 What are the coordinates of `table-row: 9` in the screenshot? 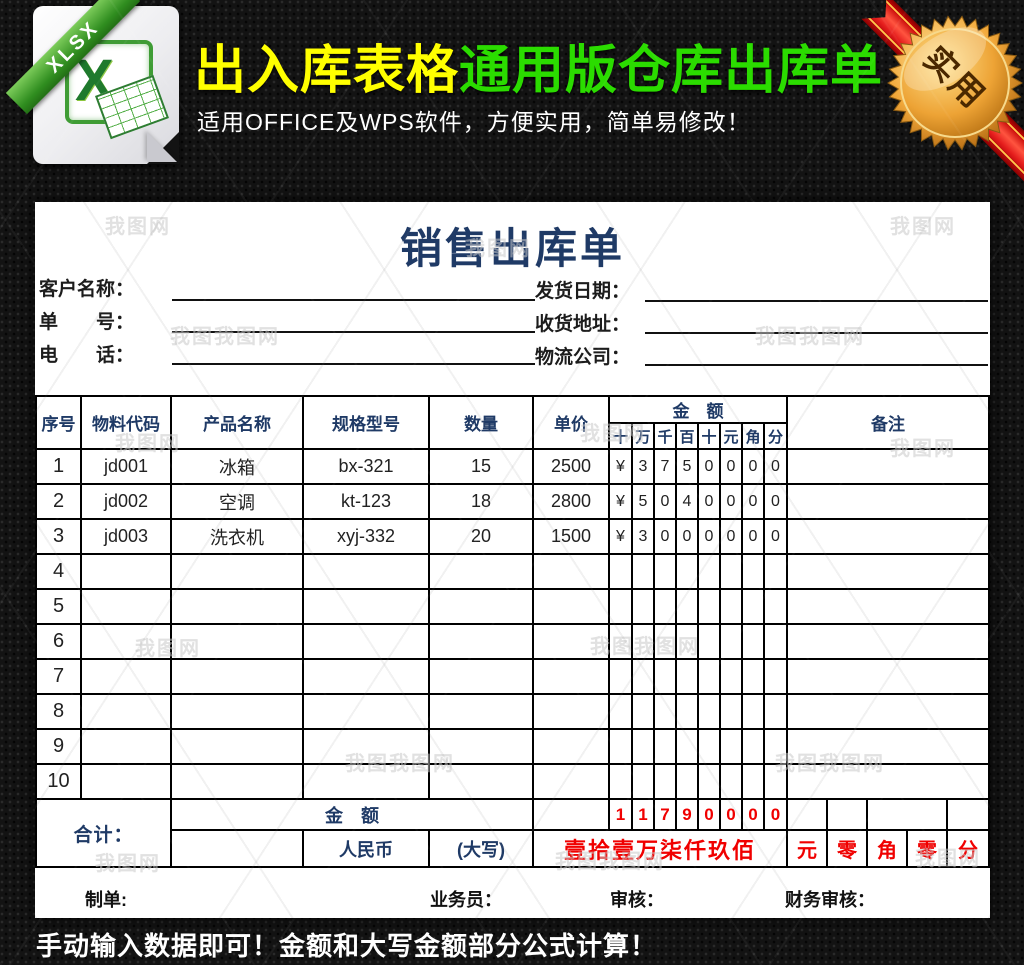 It's located at (513, 746).